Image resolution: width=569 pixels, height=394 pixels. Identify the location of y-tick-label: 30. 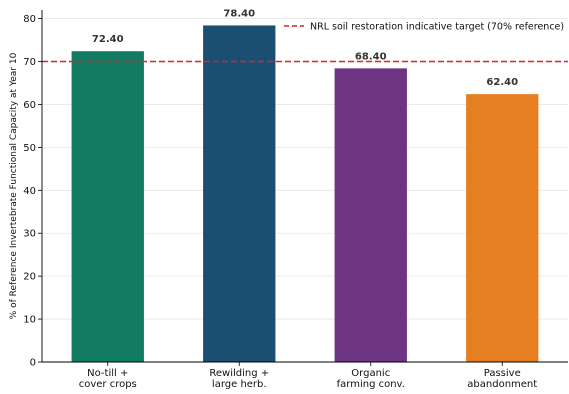
(29, 234).